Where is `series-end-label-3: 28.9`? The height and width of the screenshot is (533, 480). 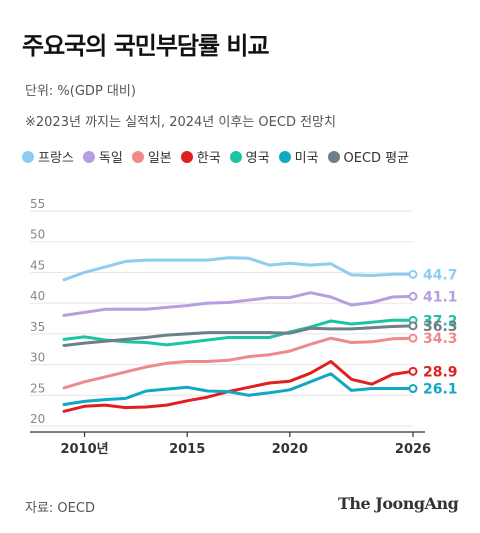
series-end-label-3: 28.9 is located at coordinates (440, 372).